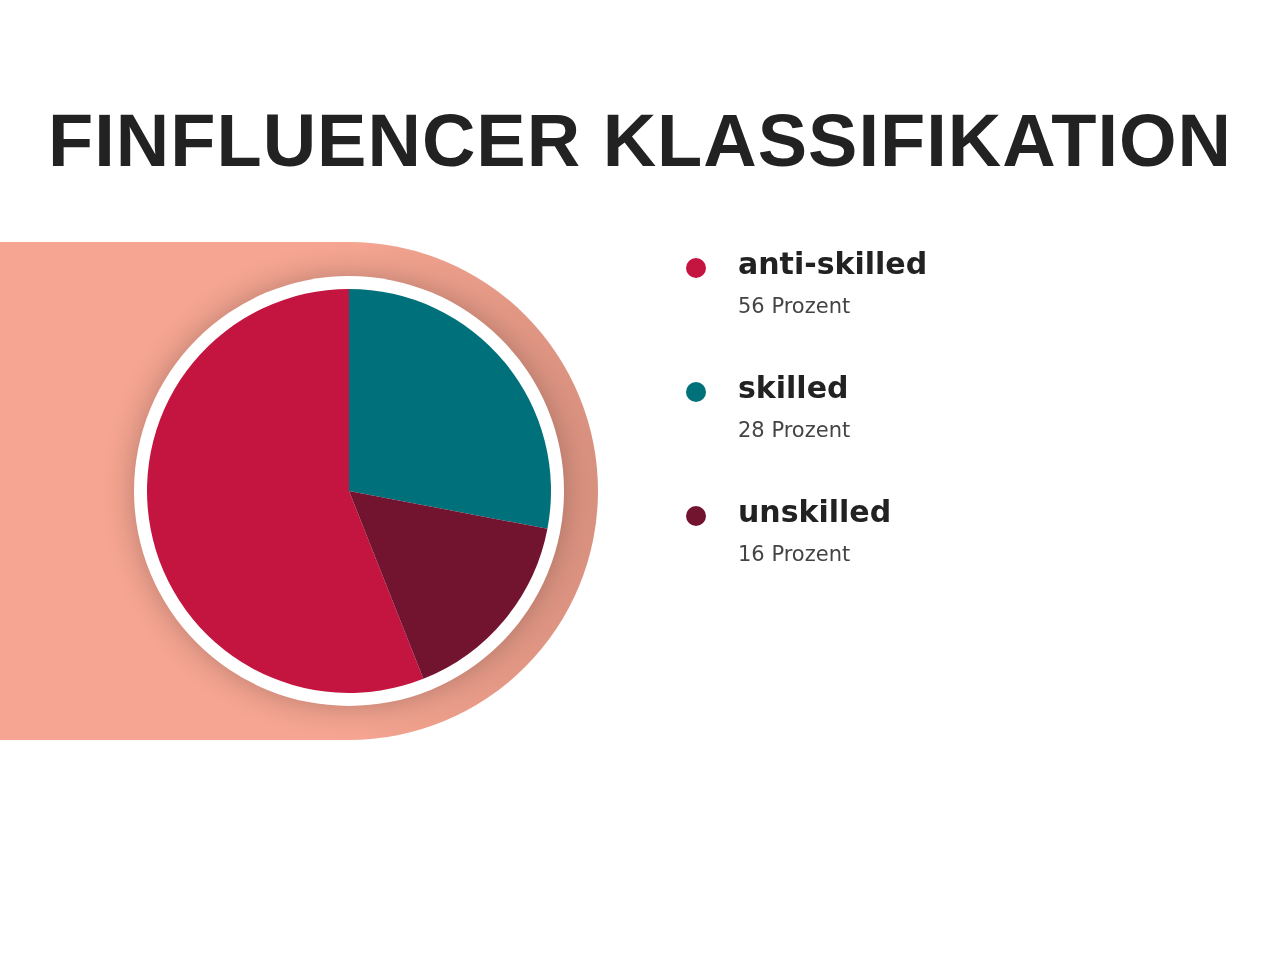  What do you see at coordinates (815, 512) in the screenshot?
I see `legend-label: unskilled` at bounding box center [815, 512].